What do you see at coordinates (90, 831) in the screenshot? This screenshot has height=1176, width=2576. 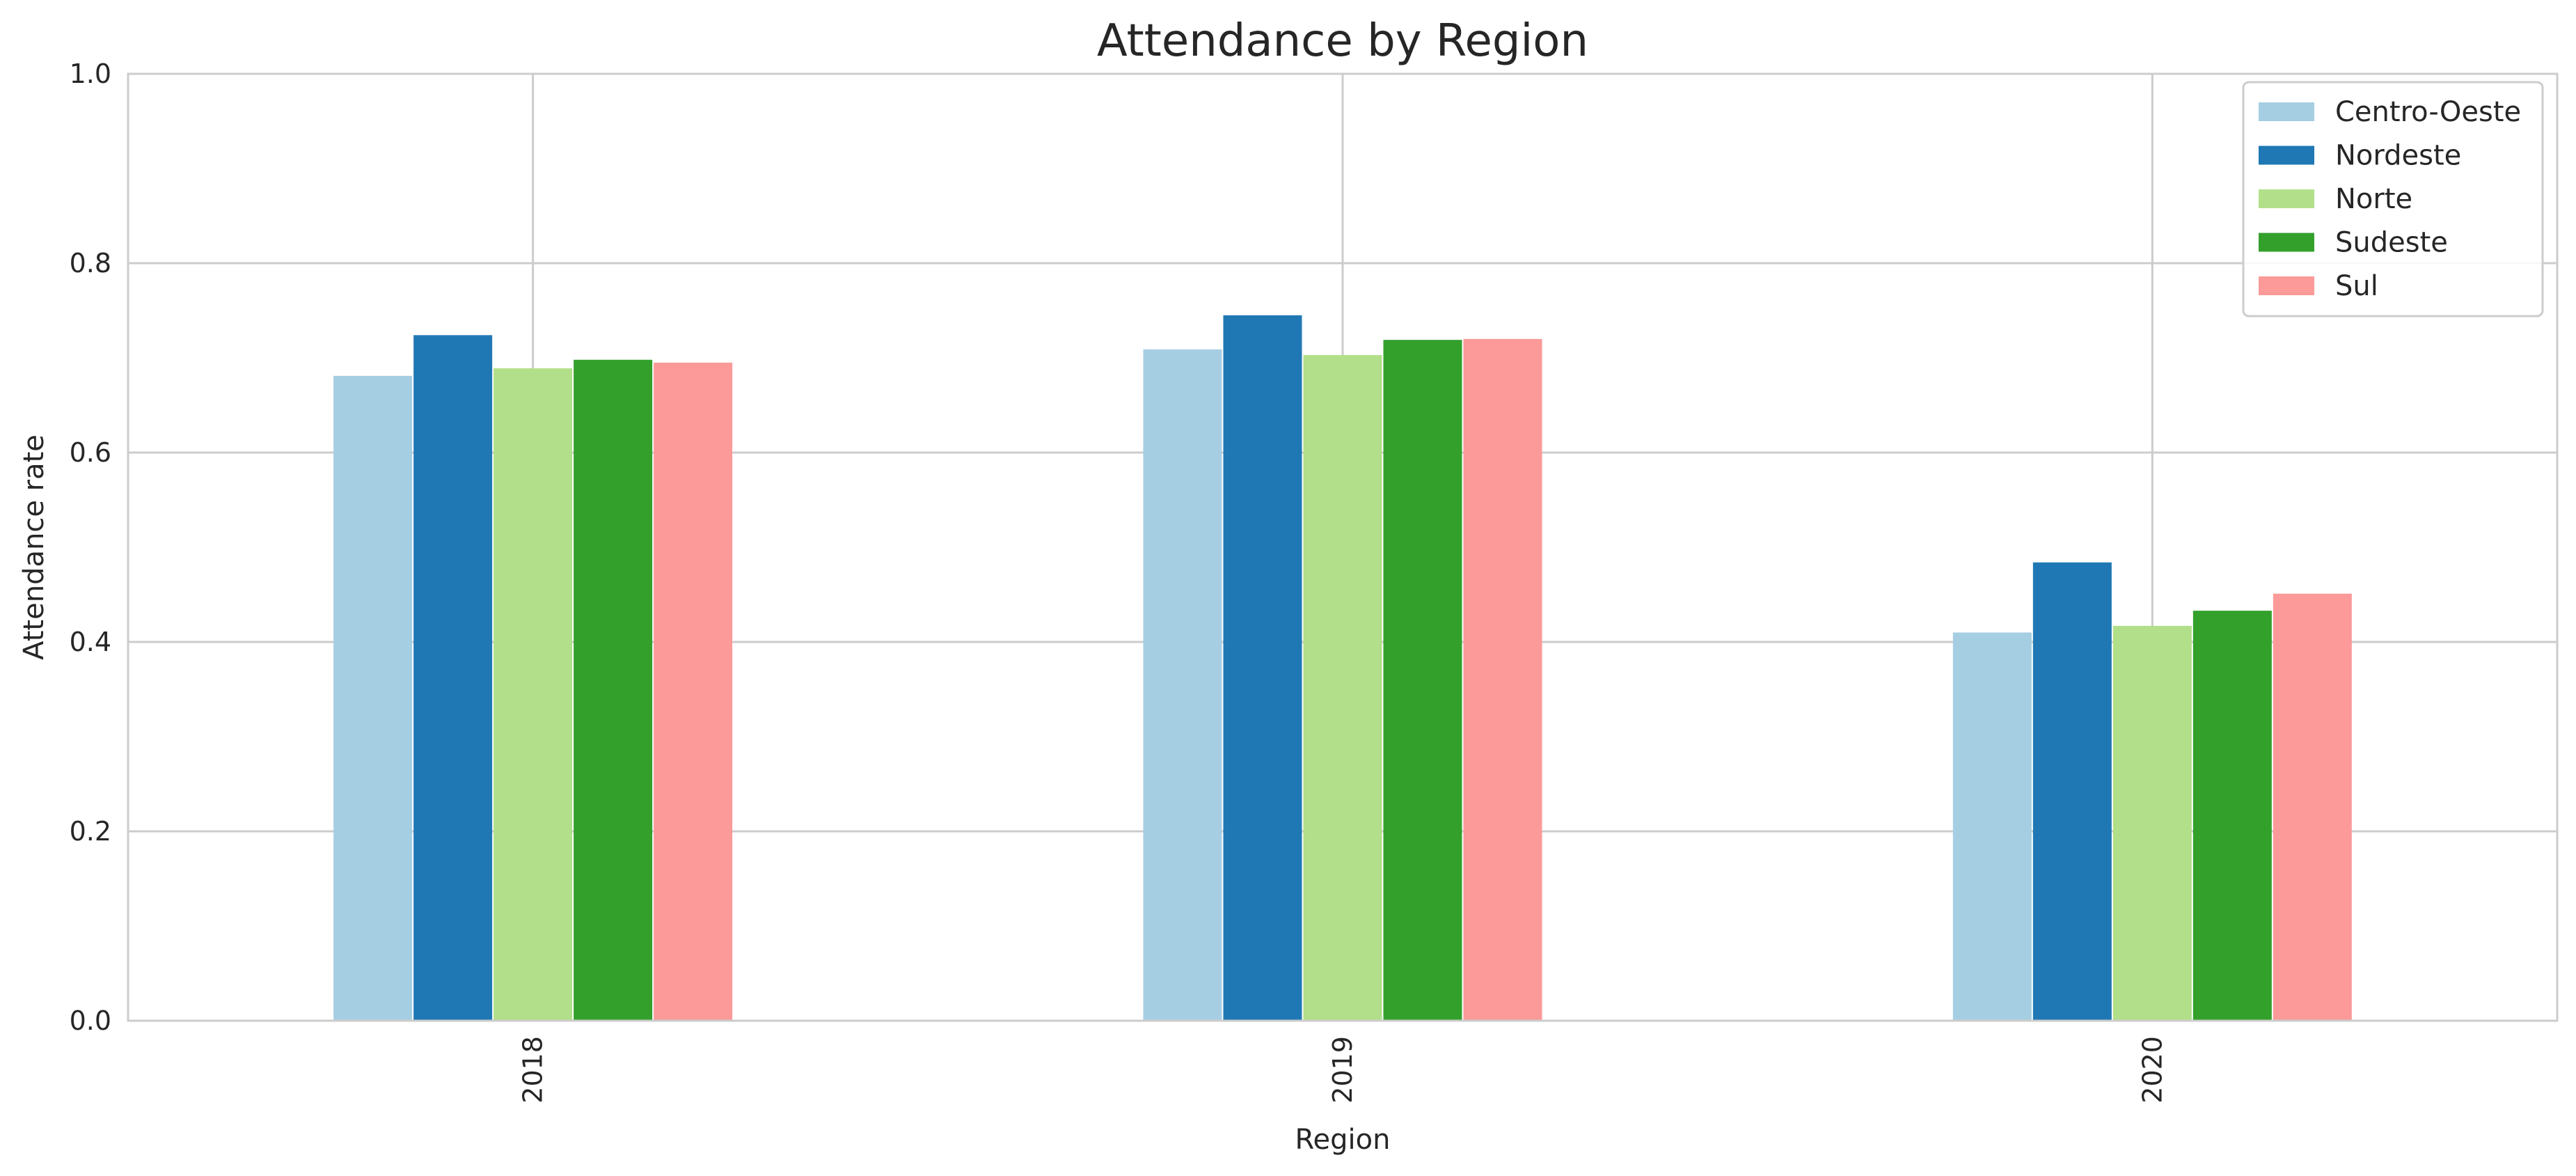 I see `y-tick-label: 0.2` at bounding box center [90, 831].